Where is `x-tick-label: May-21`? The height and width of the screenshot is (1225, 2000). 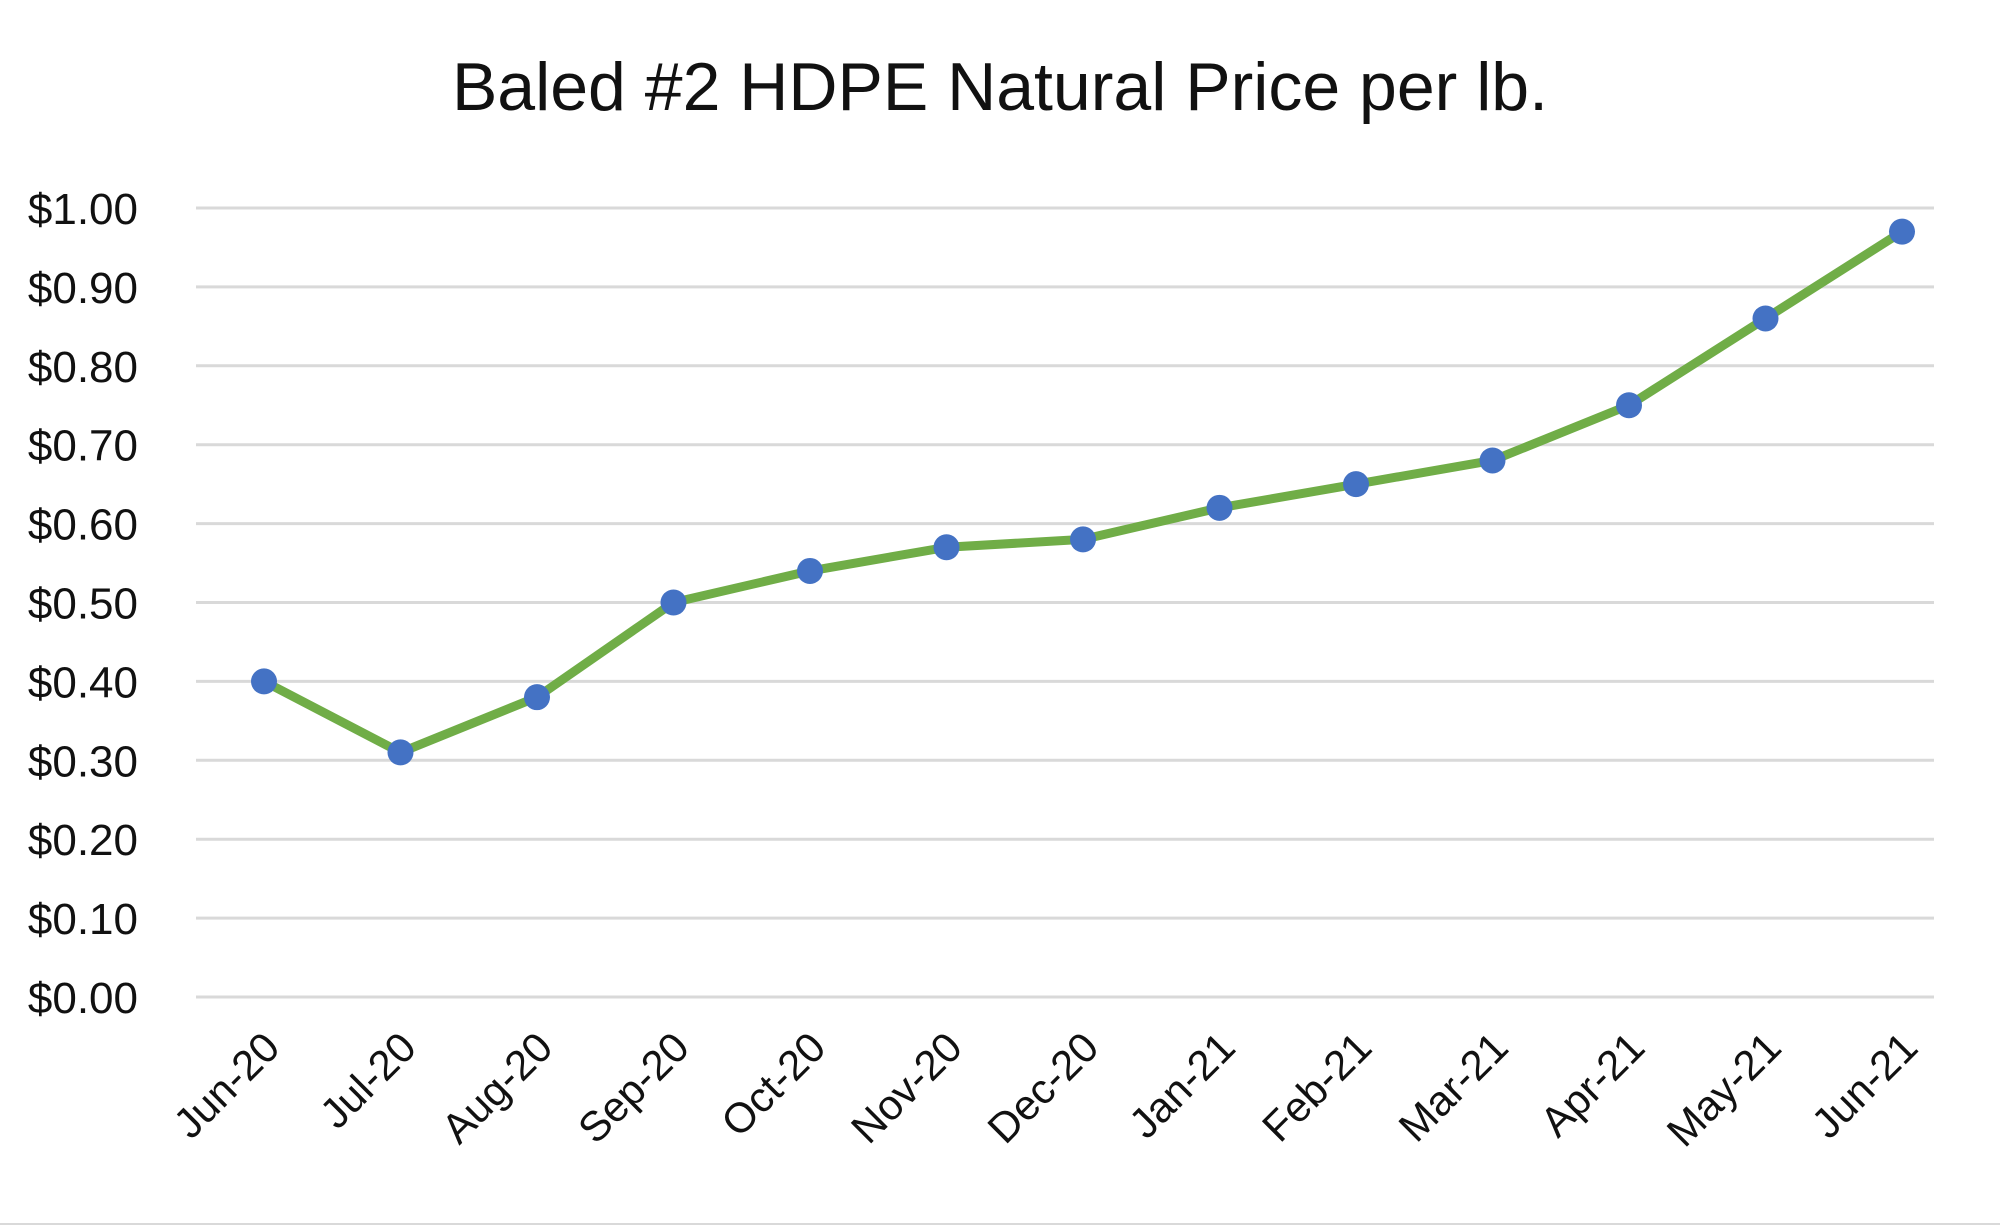
x-tick-label: May-21 is located at coordinates (1724, 1089).